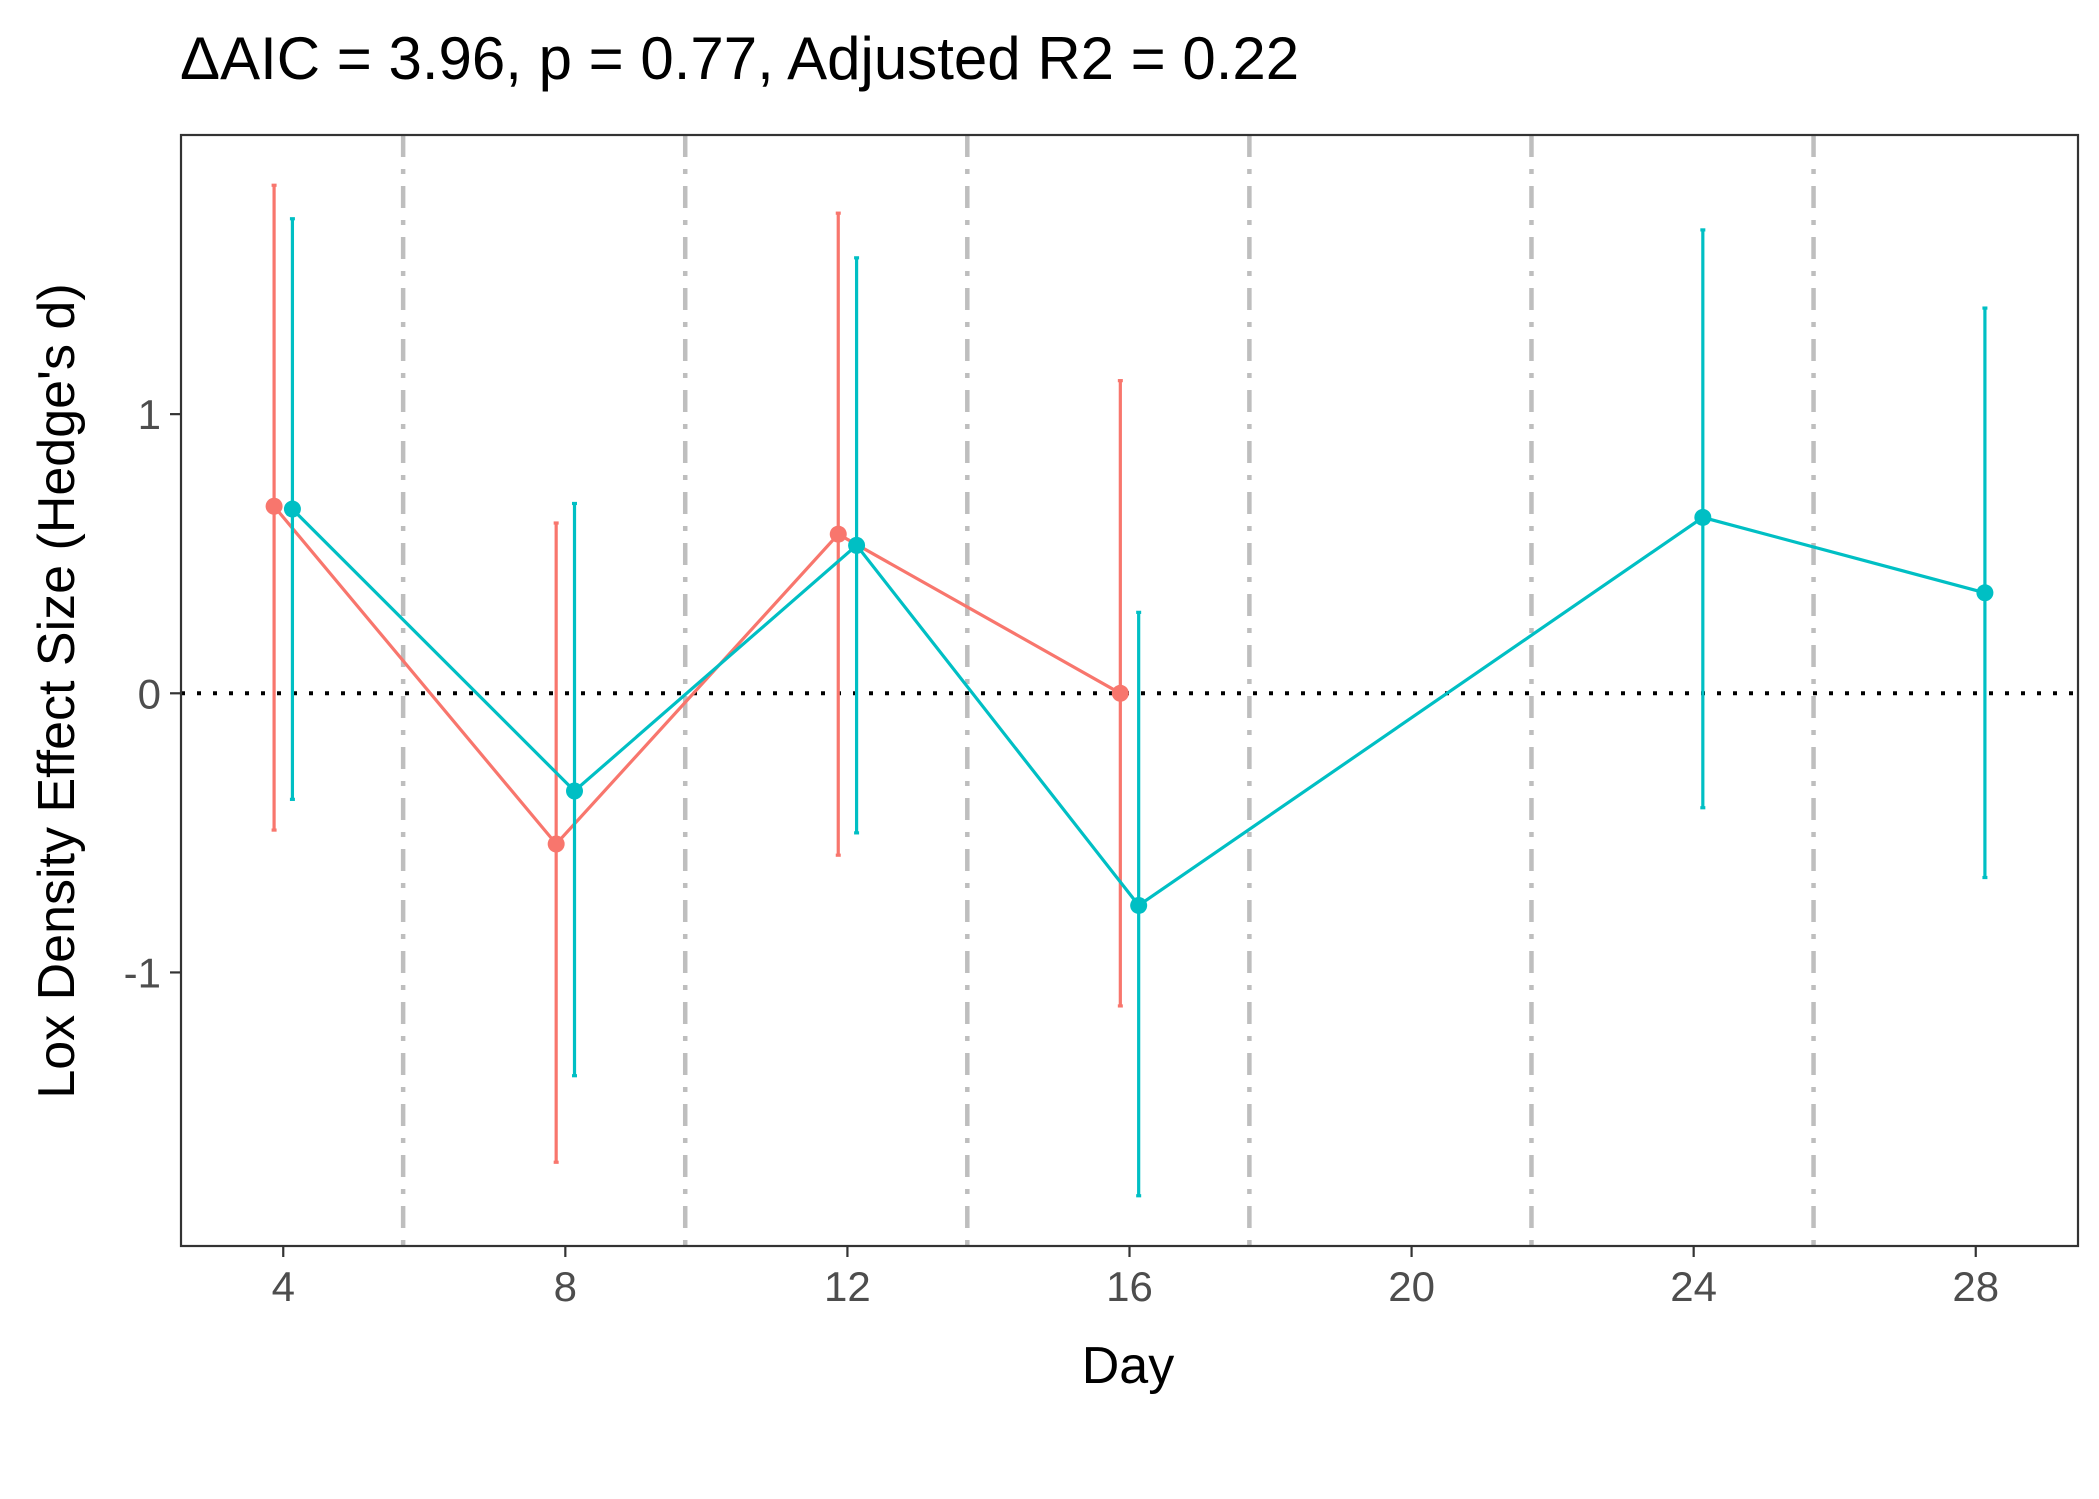 This screenshot has width=2099, height=1499. What do you see at coordinates (142, 972) in the screenshot?
I see `y-tick-label: -1` at bounding box center [142, 972].